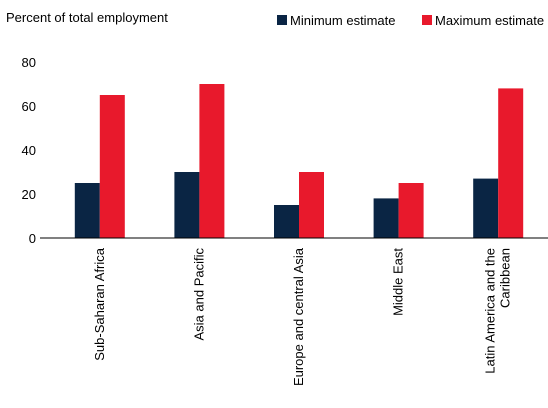 This screenshot has height=408, width=548. I want to click on x-tick-label-latin-america-and-the-caribbean: Latin America and theCaribbean, so click(498, 311).